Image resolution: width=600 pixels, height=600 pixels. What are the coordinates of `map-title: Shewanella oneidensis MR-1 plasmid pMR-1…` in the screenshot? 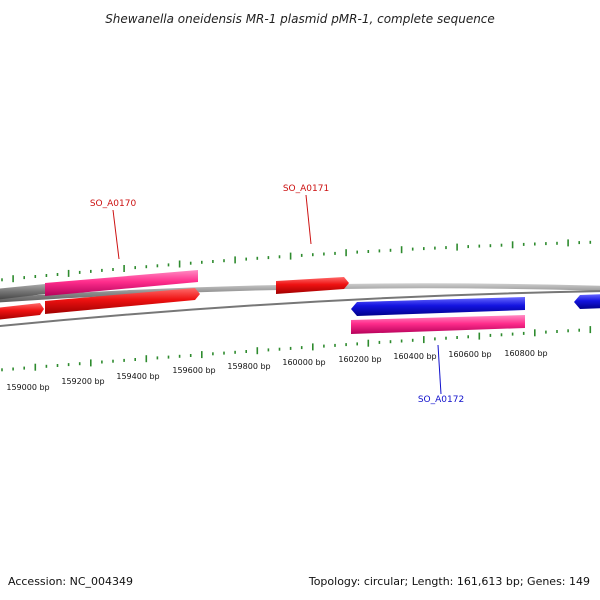 It's located at (300, 19).